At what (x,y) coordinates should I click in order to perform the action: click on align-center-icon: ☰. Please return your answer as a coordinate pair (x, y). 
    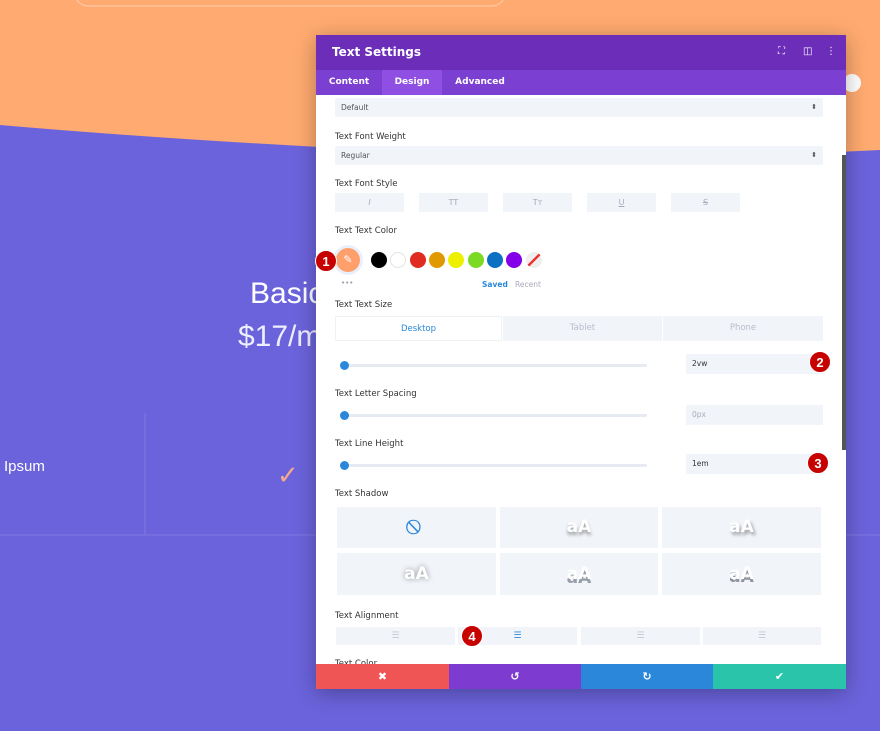
    Looking at the image, I should click on (517, 636).